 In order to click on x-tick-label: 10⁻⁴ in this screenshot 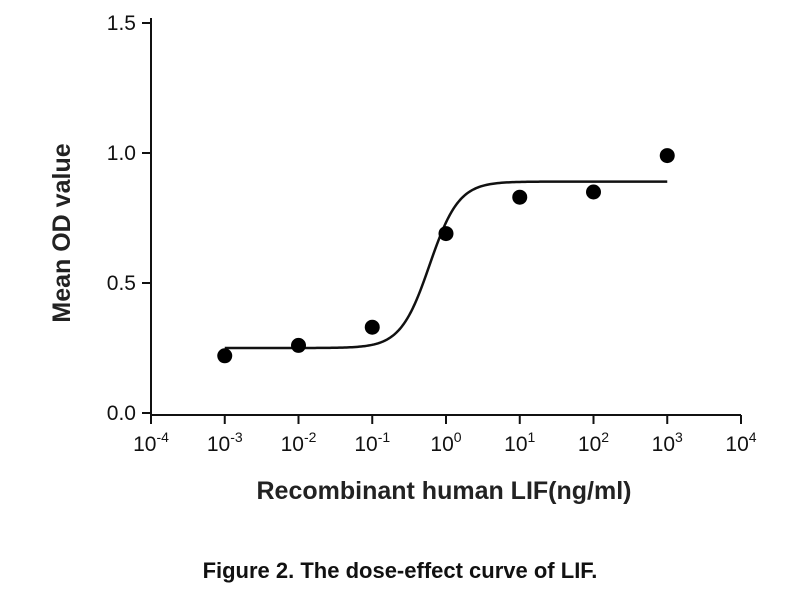, I will do `click(151, 442)`.